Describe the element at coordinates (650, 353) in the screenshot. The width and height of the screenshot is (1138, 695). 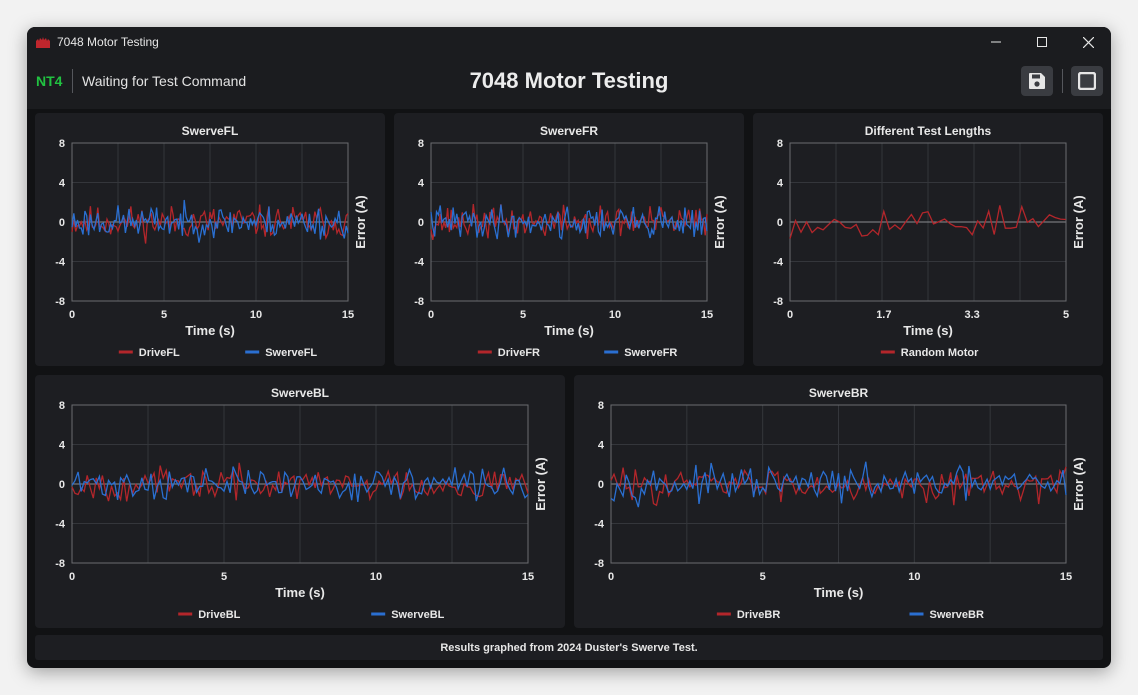
I see `legend-label: SwerveFR` at that location.